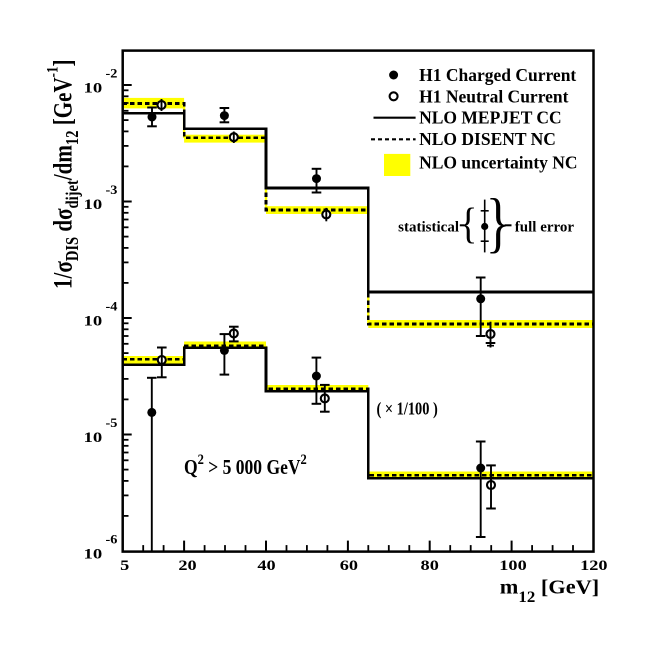 Image resolution: width=656 pixels, height=654 pixels. What do you see at coordinates (487, 139) in the screenshot?
I see `svg-text: NLO DISENT NC` at bounding box center [487, 139].